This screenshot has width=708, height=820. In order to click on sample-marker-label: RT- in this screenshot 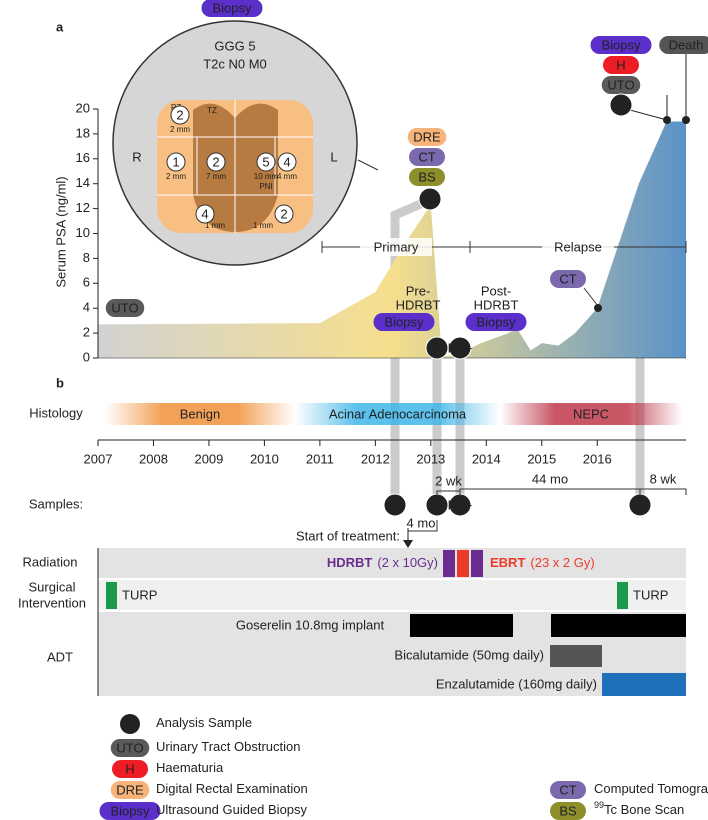, I will do `click(437, 504)`.